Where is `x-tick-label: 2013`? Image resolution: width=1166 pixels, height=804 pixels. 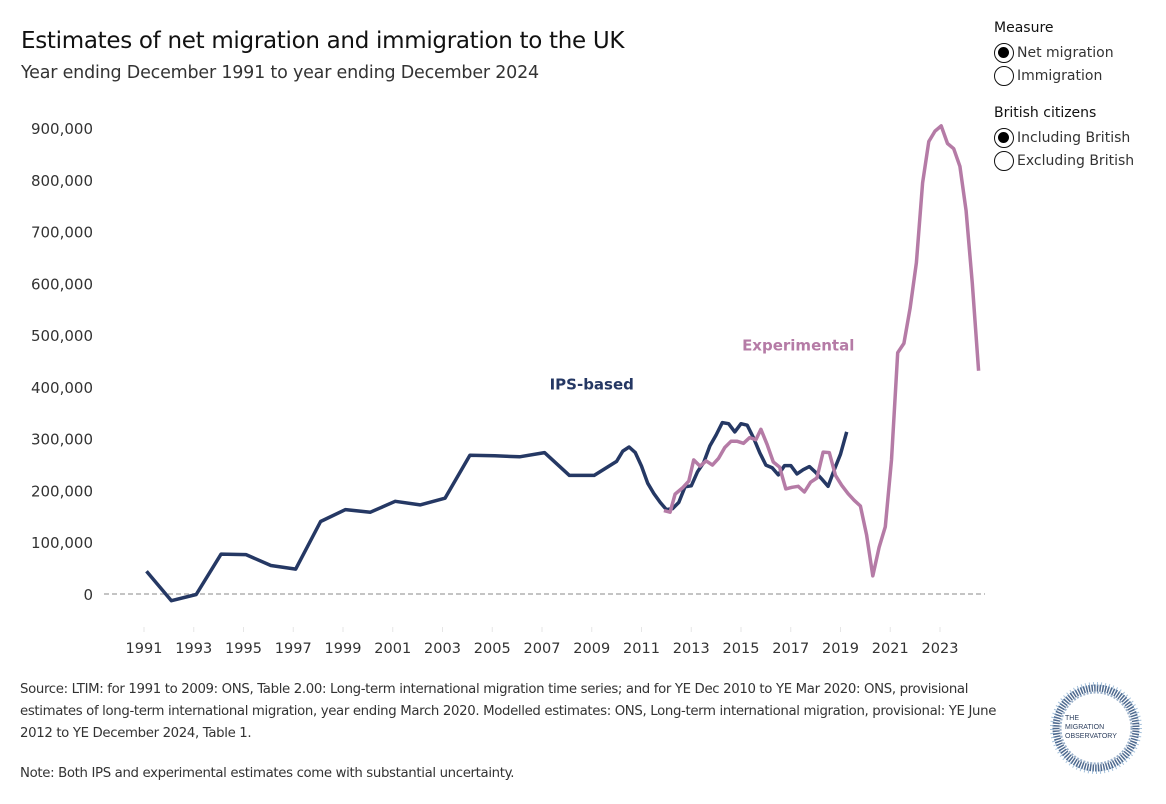
x-tick-label: 2013 is located at coordinates (691, 649).